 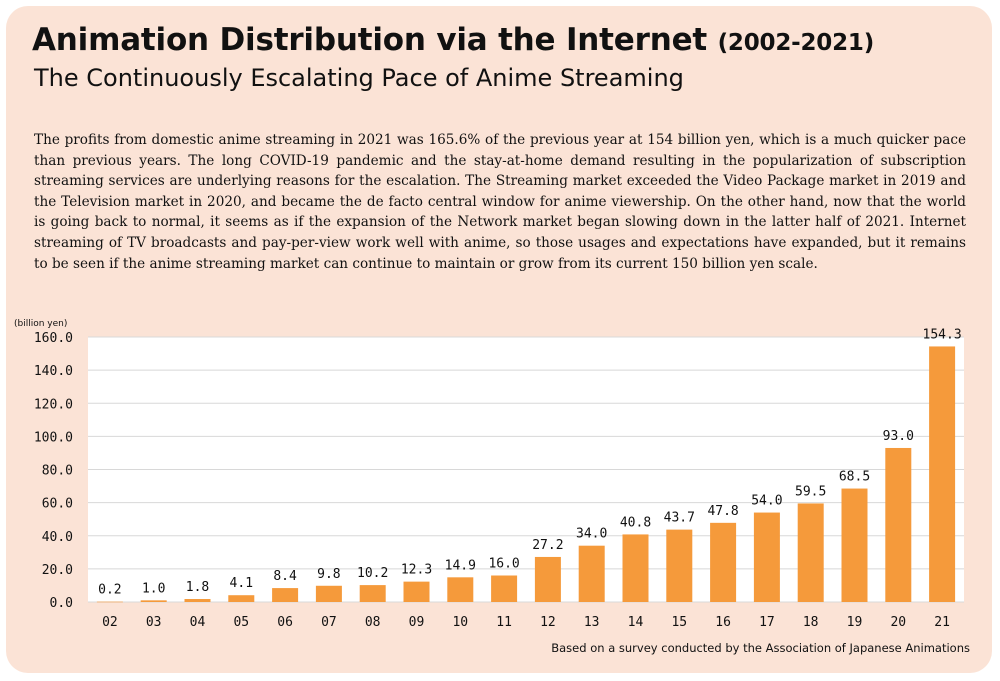 What do you see at coordinates (723, 622) in the screenshot?
I see `x-tick-label: 16` at bounding box center [723, 622].